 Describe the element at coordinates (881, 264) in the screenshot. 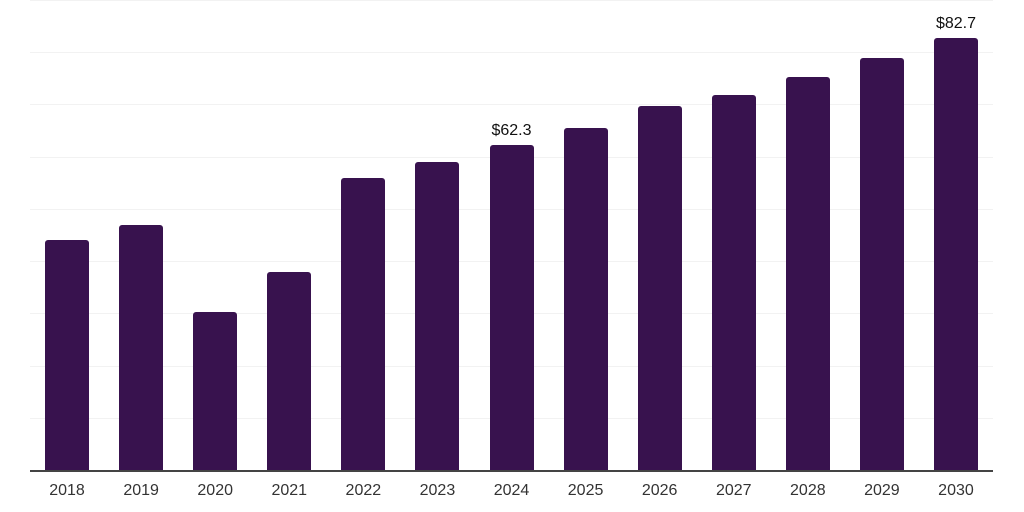

I see `bar-2029` at that location.